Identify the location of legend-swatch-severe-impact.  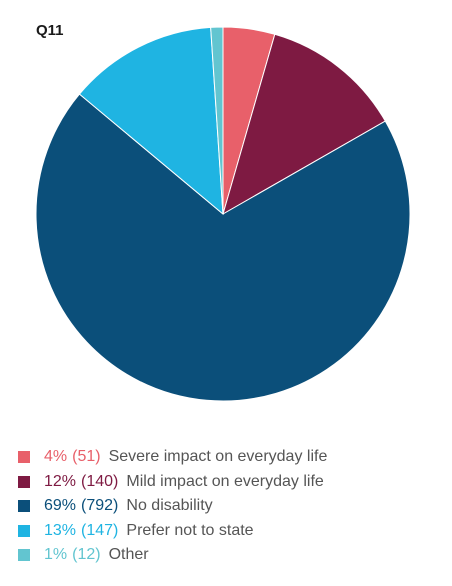
(24, 457).